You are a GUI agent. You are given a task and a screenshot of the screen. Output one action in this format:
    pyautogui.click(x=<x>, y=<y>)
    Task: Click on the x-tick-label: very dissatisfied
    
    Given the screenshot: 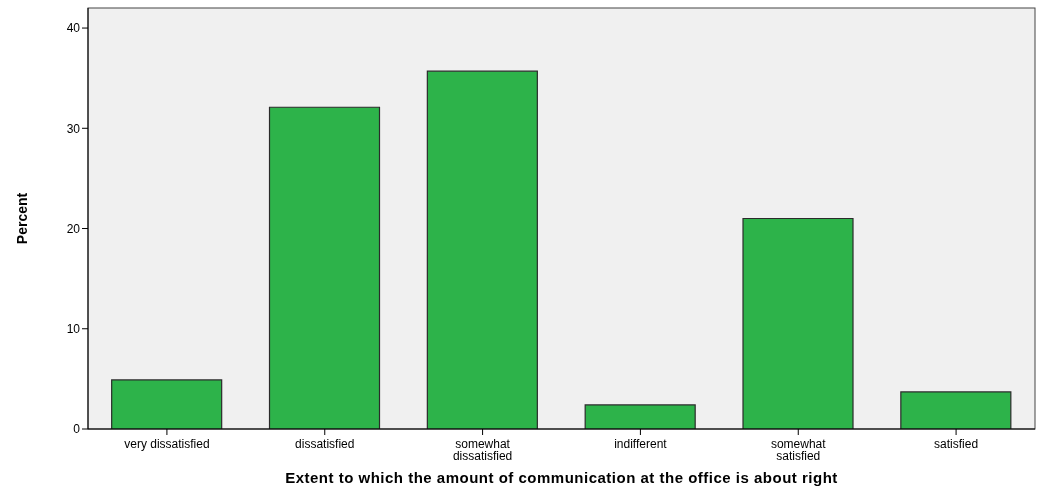 What is the action you would take?
    pyautogui.click(x=167, y=443)
    